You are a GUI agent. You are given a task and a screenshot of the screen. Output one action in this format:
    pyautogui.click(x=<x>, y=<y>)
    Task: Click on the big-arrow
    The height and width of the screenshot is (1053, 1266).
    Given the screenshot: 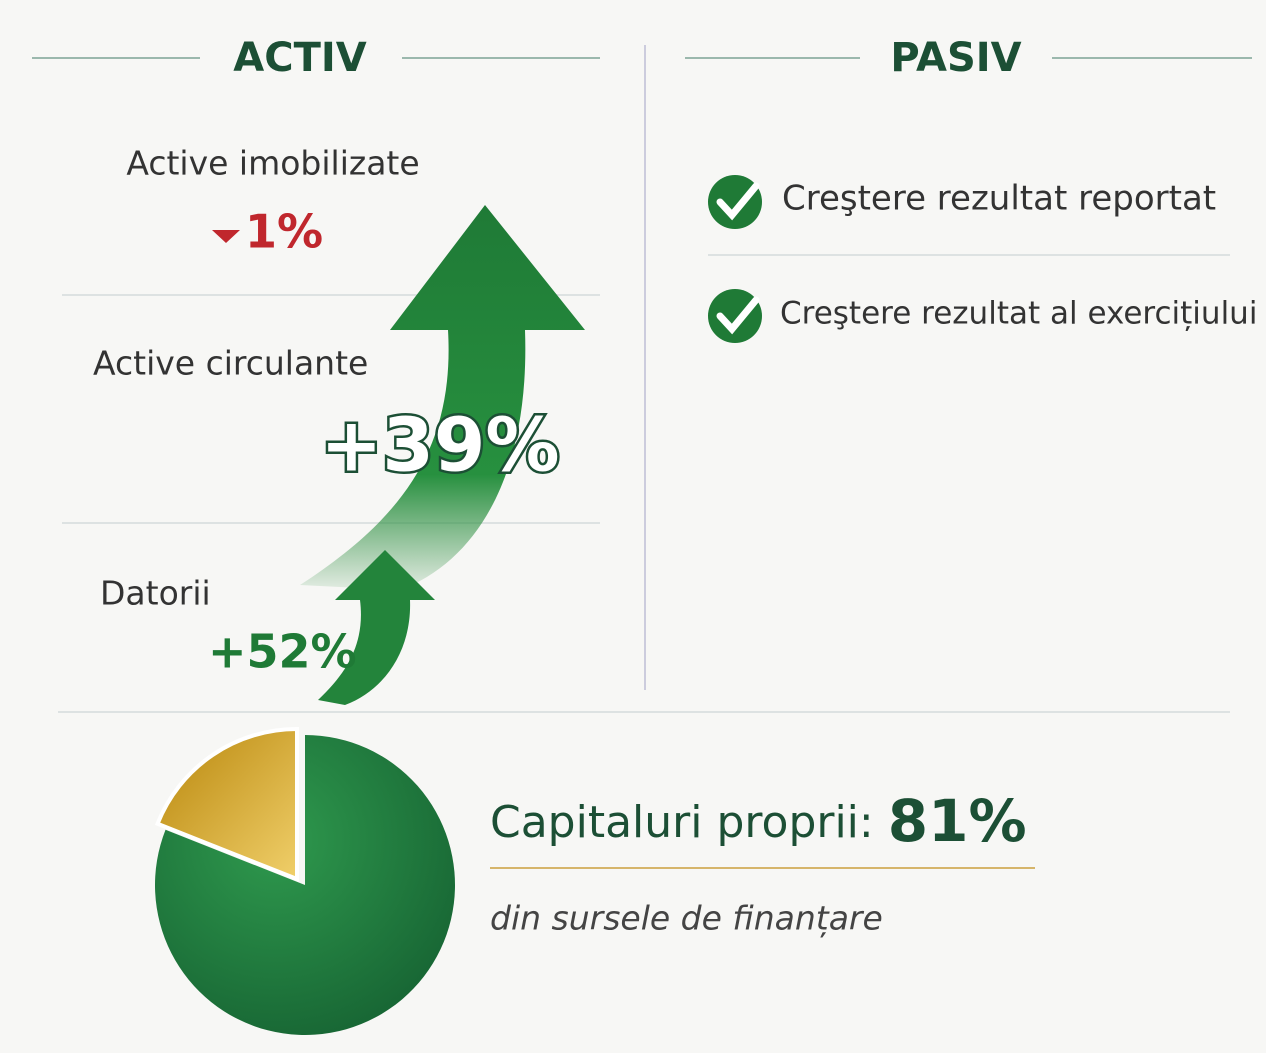 What is the action you would take?
    pyautogui.click(x=442, y=397)
    